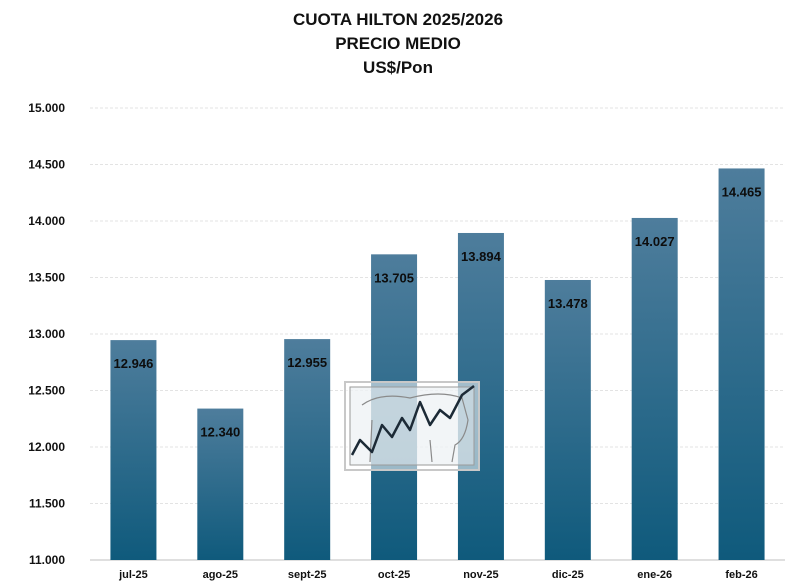 The height and width of the screenshot is (584, 796). What do you see at coordinates (46, 391) in the screenshot?
I see `y-tick-label: 12.500` at bounding box center [46, 391].